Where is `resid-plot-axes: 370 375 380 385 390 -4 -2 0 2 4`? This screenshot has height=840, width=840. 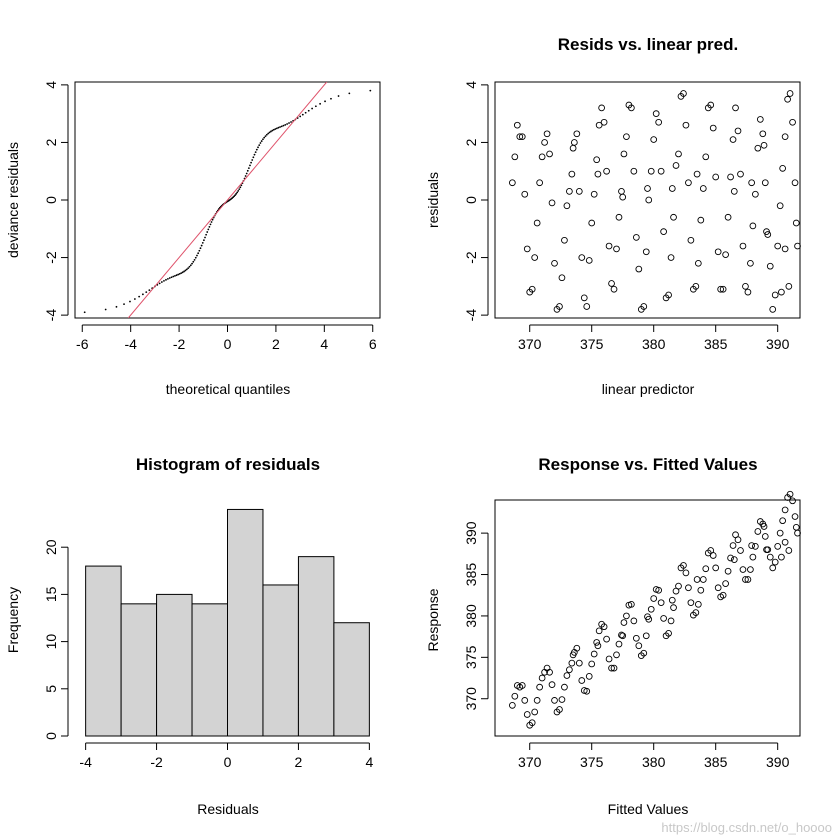 resid-plot-axes: 370 375 380 385 390 -4 -2 0 2 4 is located at coordinates (626, 216).